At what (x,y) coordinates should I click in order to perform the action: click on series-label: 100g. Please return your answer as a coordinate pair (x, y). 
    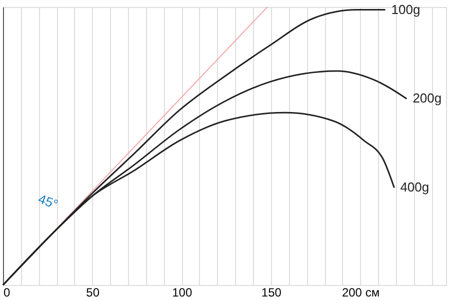
    Looking at the image, I should click on (405, 9).